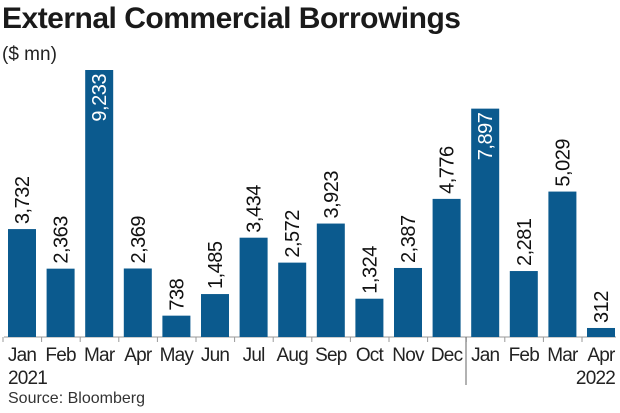 The image size is (620, 413). I want to click on data-label: 3,434, so click(255, 209).